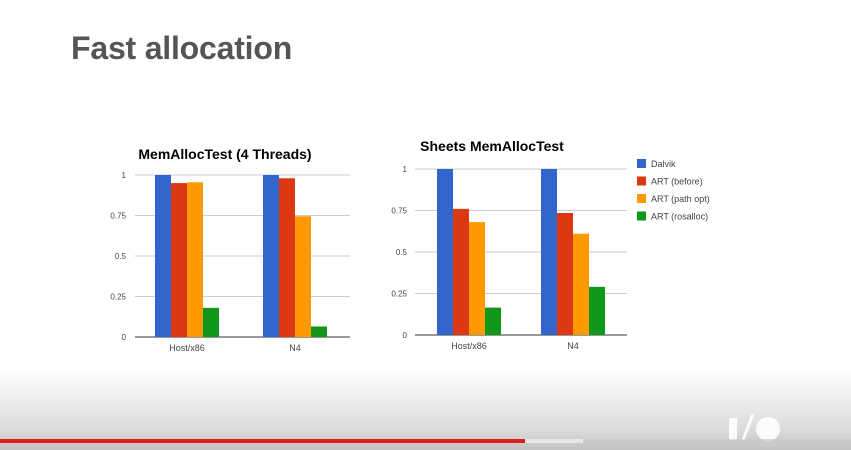 This screenshot has width=851, height=450. I want to click on legend-label: Dalvik, so click(663, 164).